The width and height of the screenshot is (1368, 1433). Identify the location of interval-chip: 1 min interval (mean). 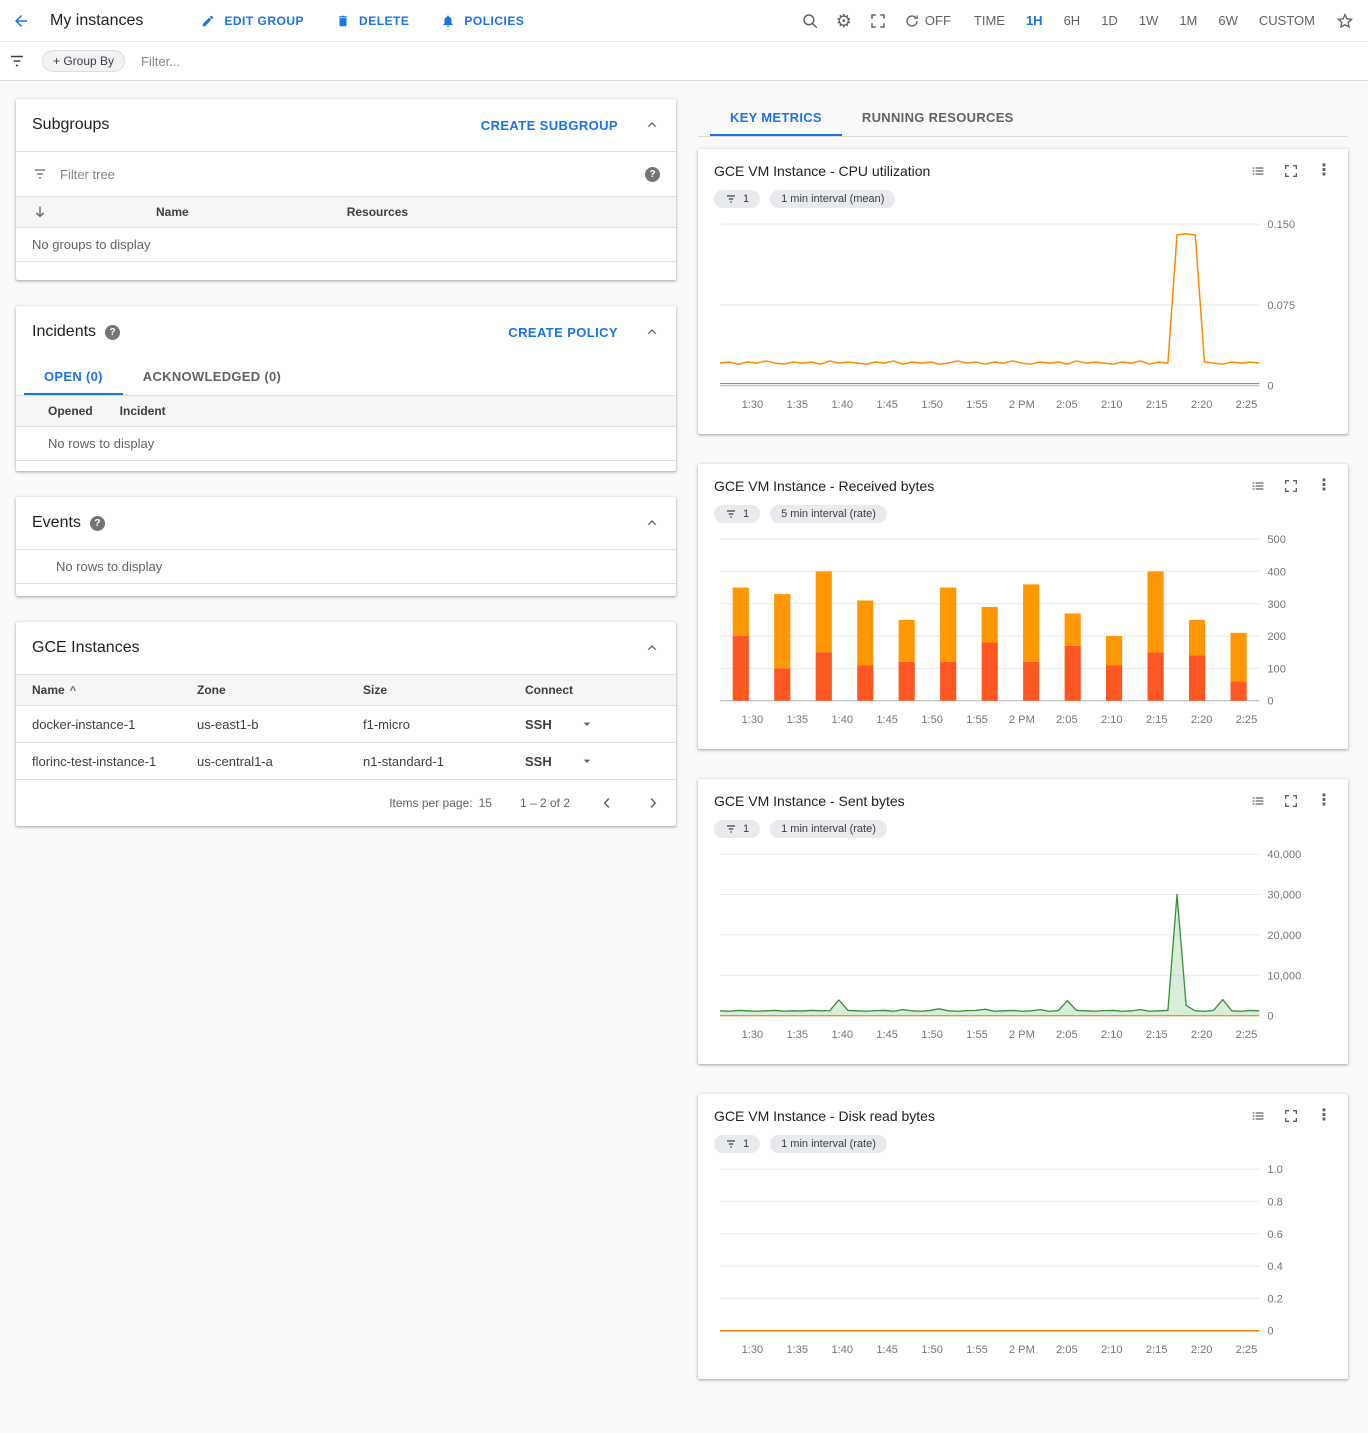
(833, 199).